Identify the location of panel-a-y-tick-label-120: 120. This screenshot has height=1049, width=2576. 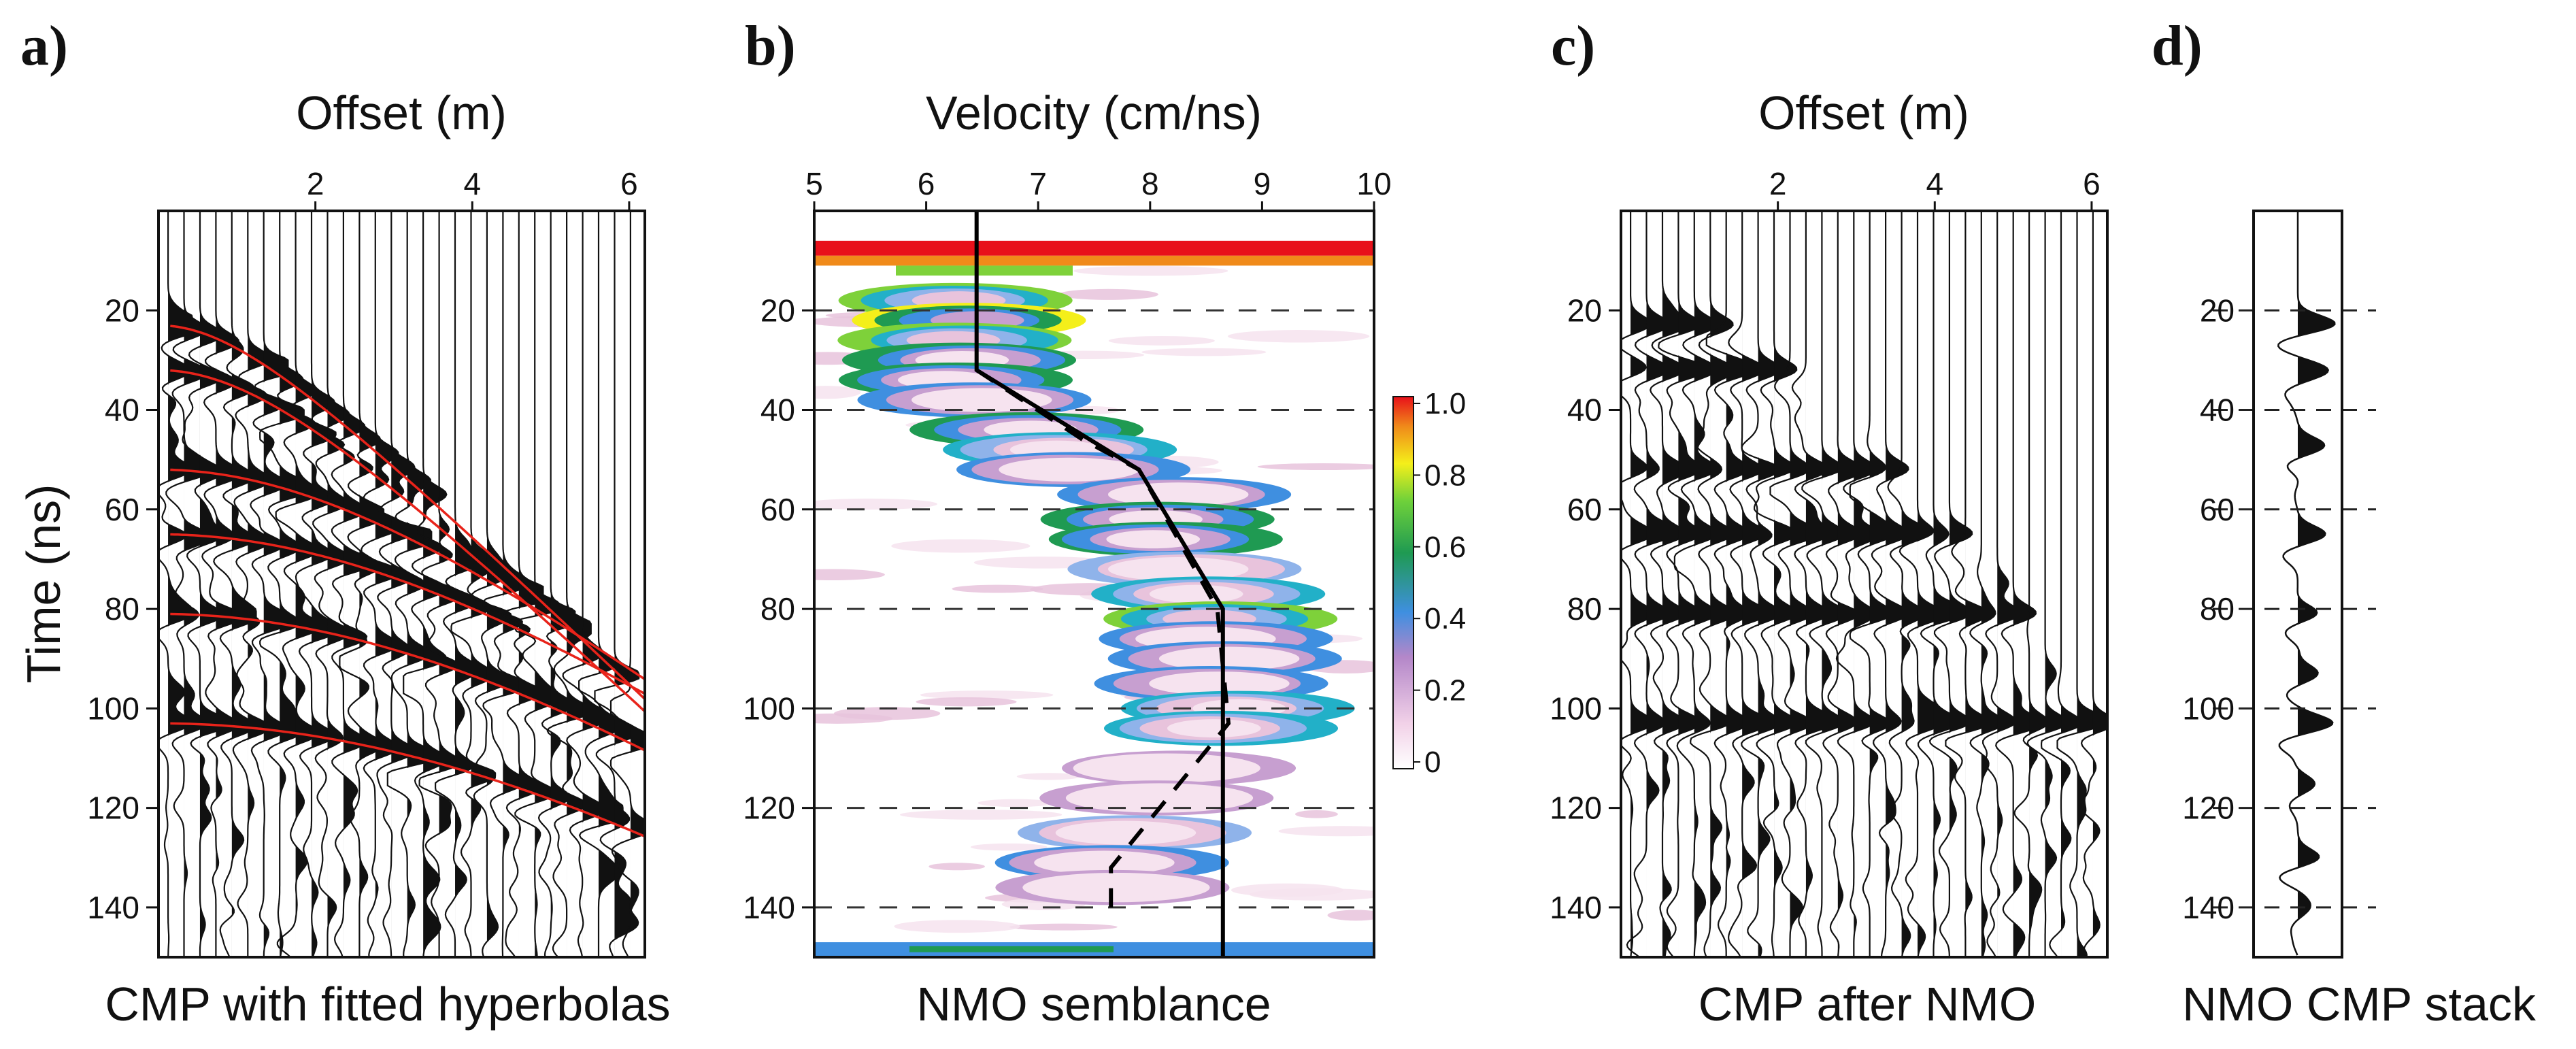
(113, 808).